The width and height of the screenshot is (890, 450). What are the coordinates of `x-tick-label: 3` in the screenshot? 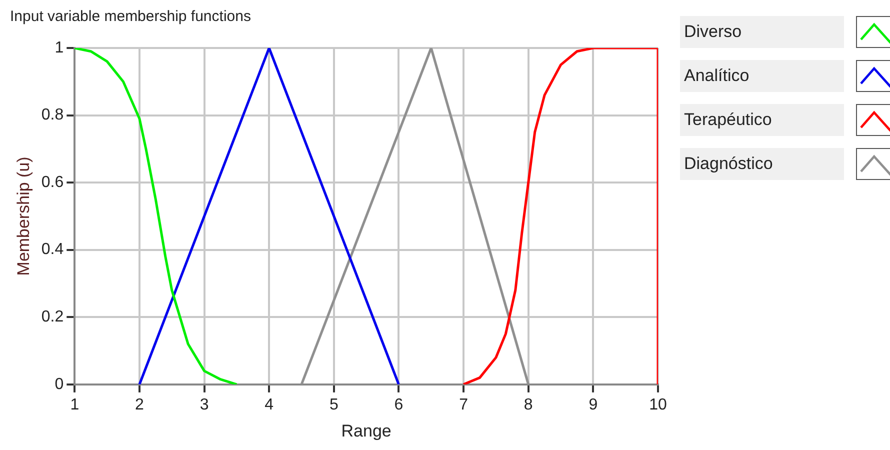 It's located at (204, 405).